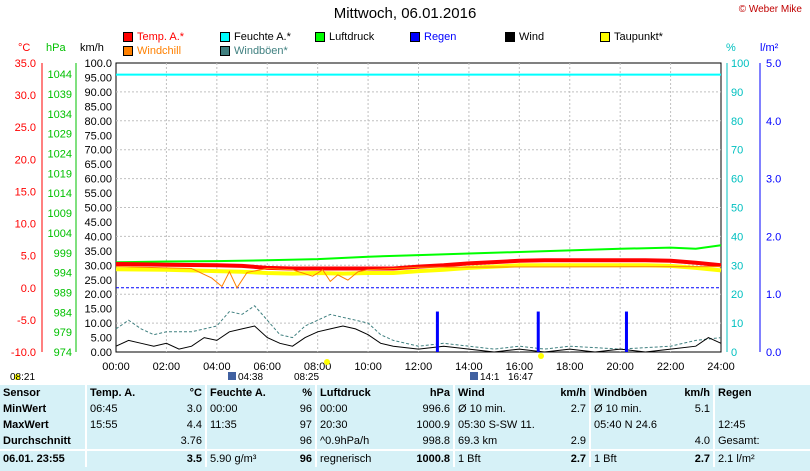 This screenshot has height=471, width=810. I want to click on legend-item-1: Feuchte A.*, so click(255, 37).